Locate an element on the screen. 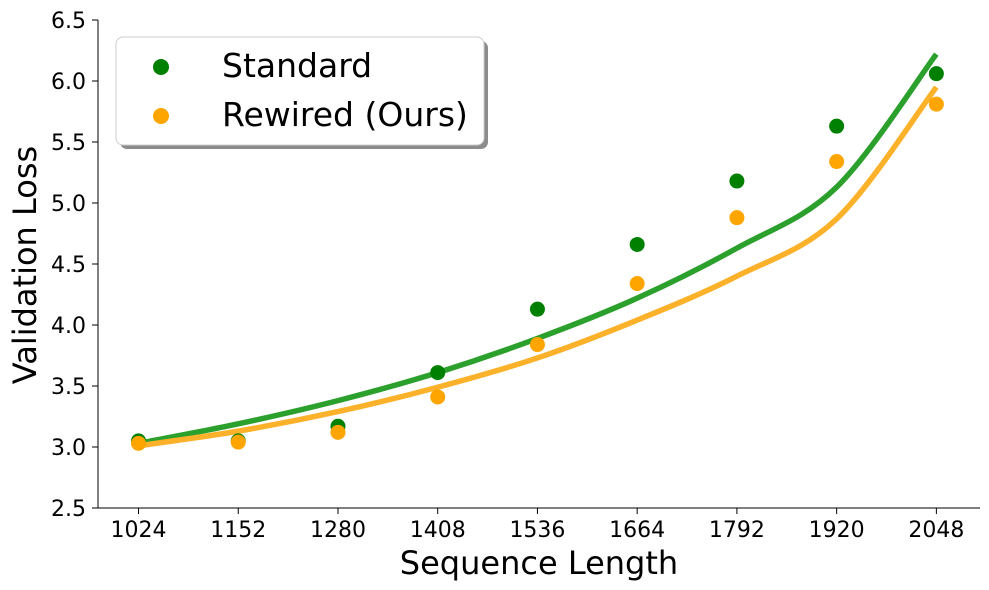 This screenshot has height=590, width=989. x-tick-label: 1408 is located at coordinates (438, 530).